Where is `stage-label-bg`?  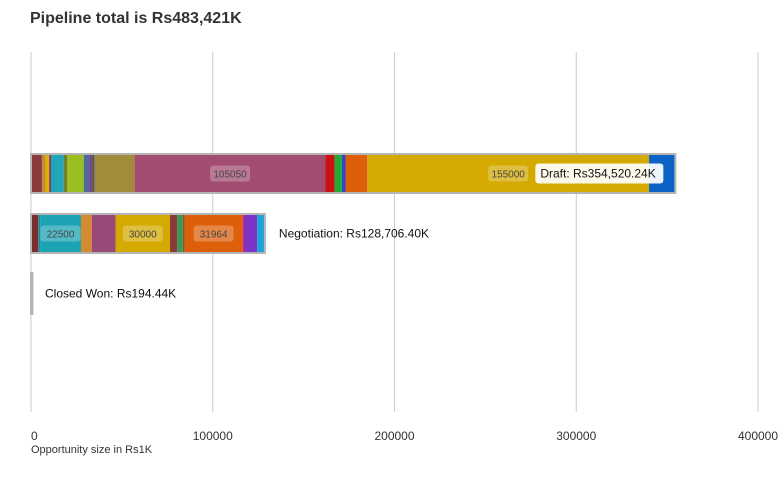 stage-label-bg is located at coordinates (599, 173).